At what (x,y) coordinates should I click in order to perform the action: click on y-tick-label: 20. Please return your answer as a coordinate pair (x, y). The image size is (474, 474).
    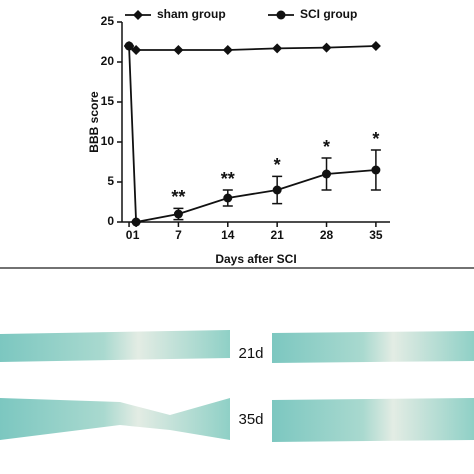
    Looking at the image, I should click on (108, 61).